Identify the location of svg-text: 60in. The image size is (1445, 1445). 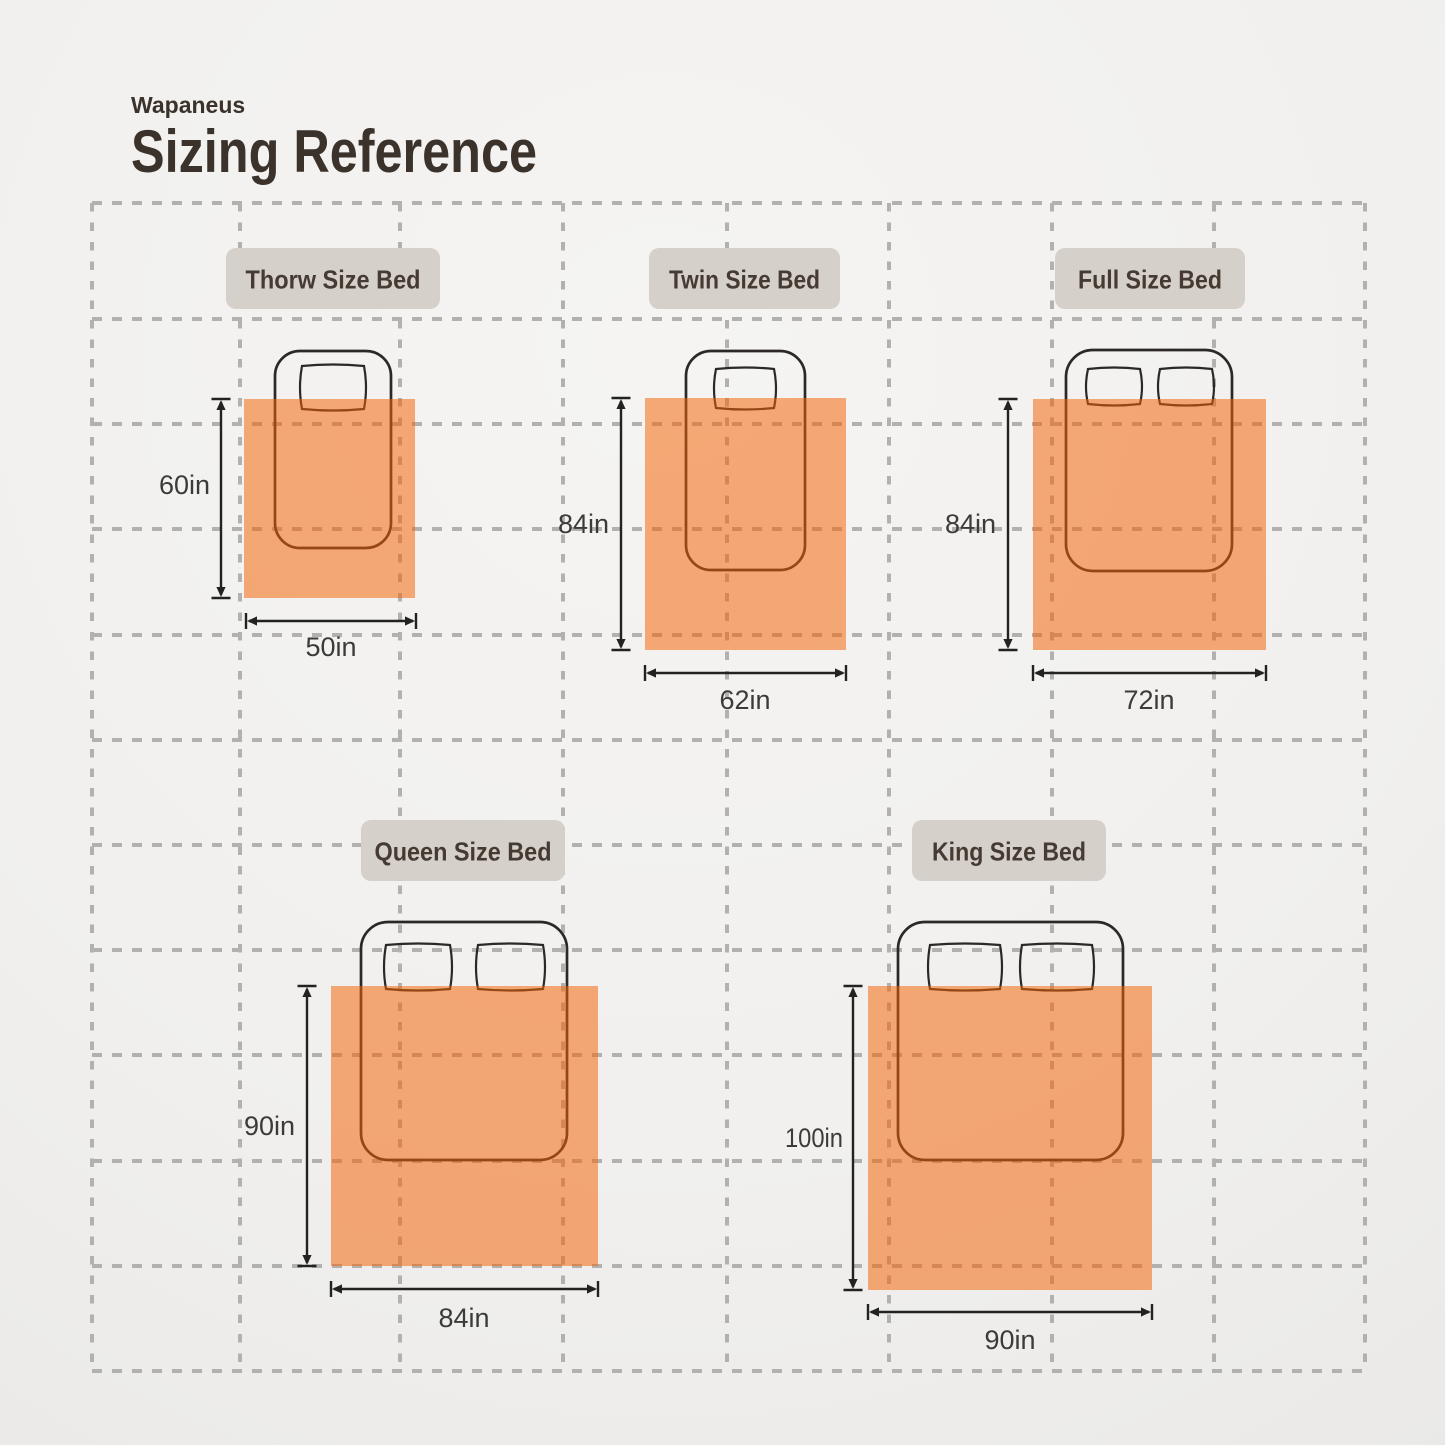
(184, 485).